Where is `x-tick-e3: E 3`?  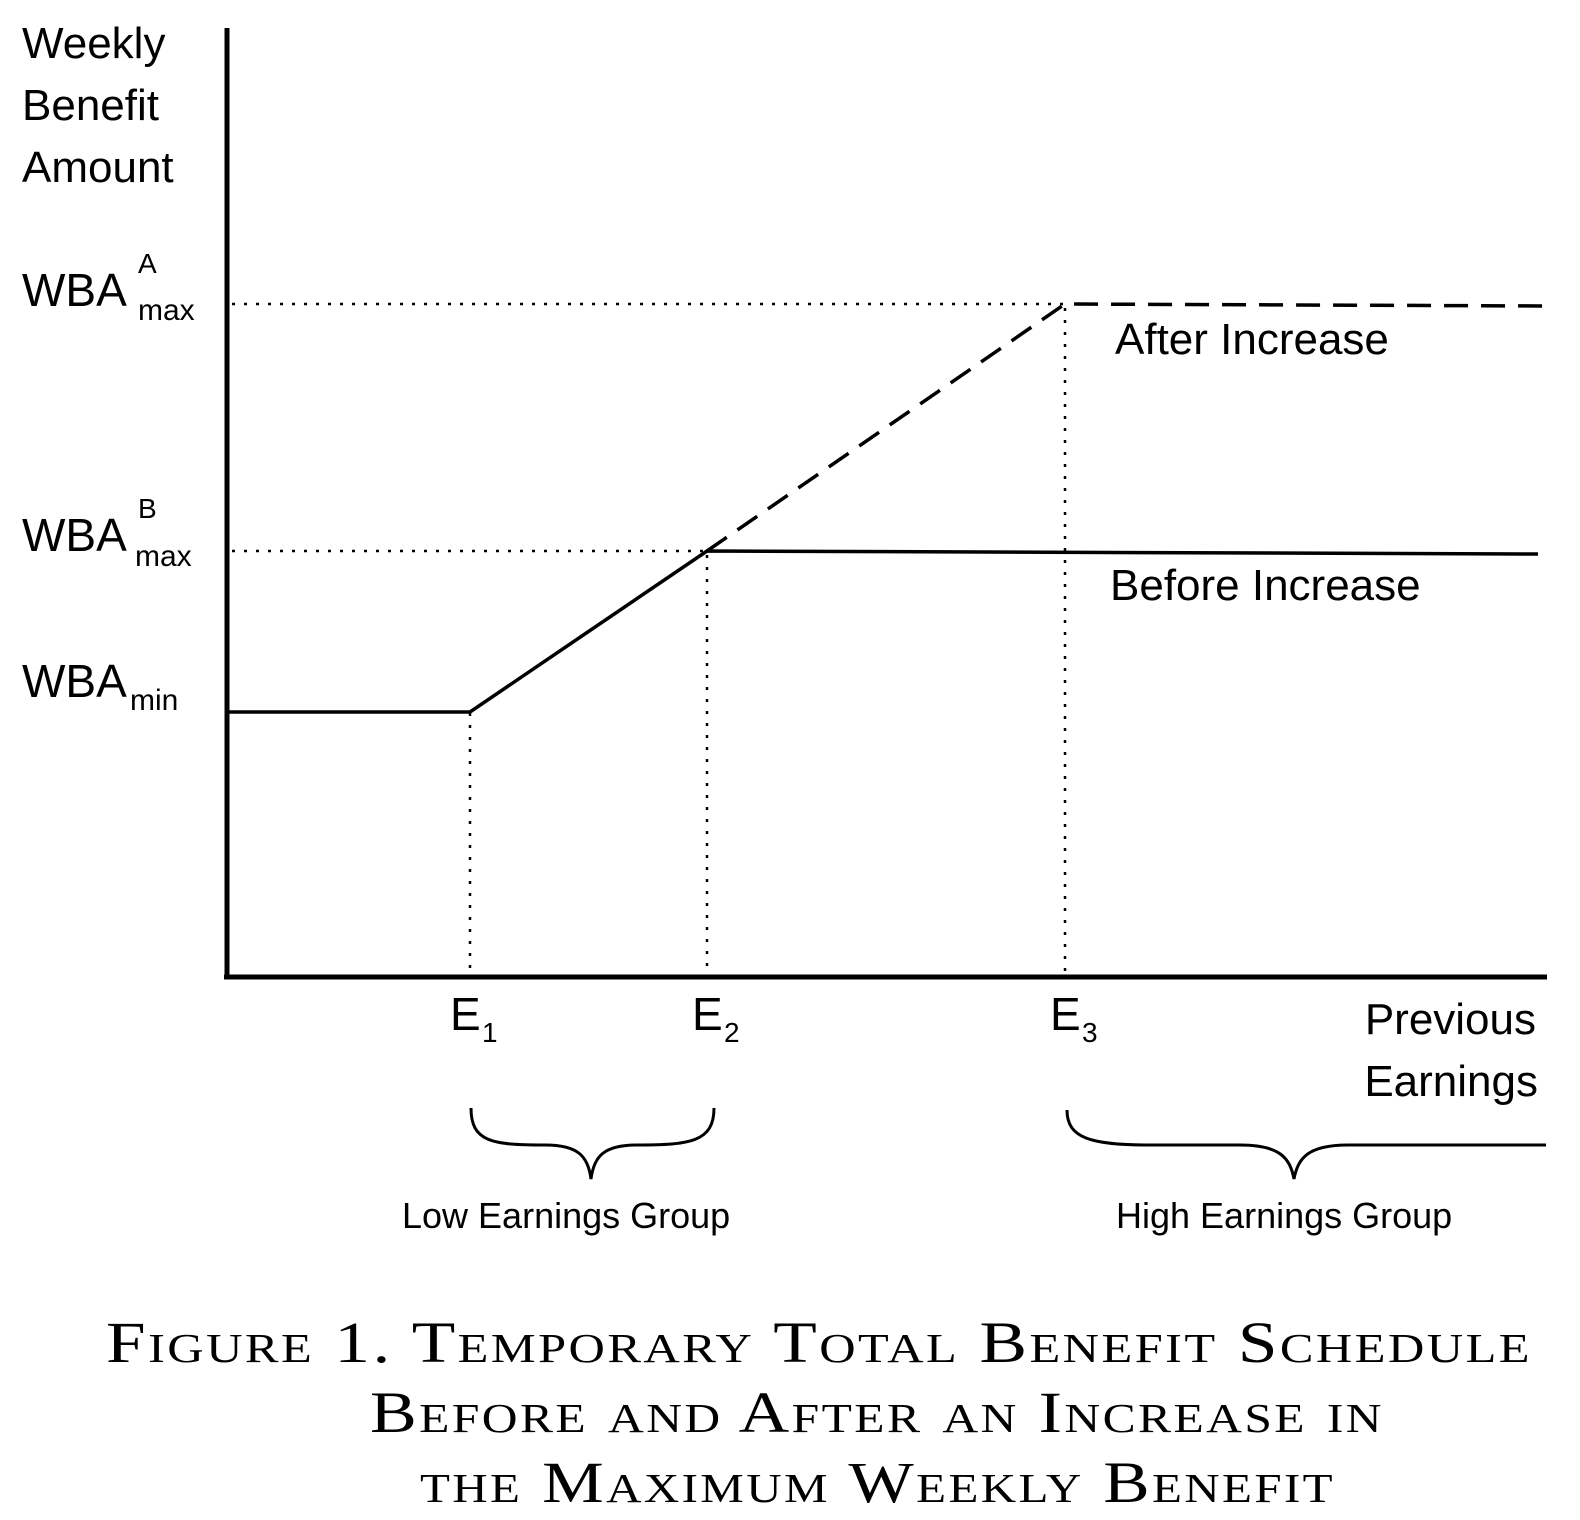
x-tick-e3: E 3 is located at coordinates (1074, 1018).